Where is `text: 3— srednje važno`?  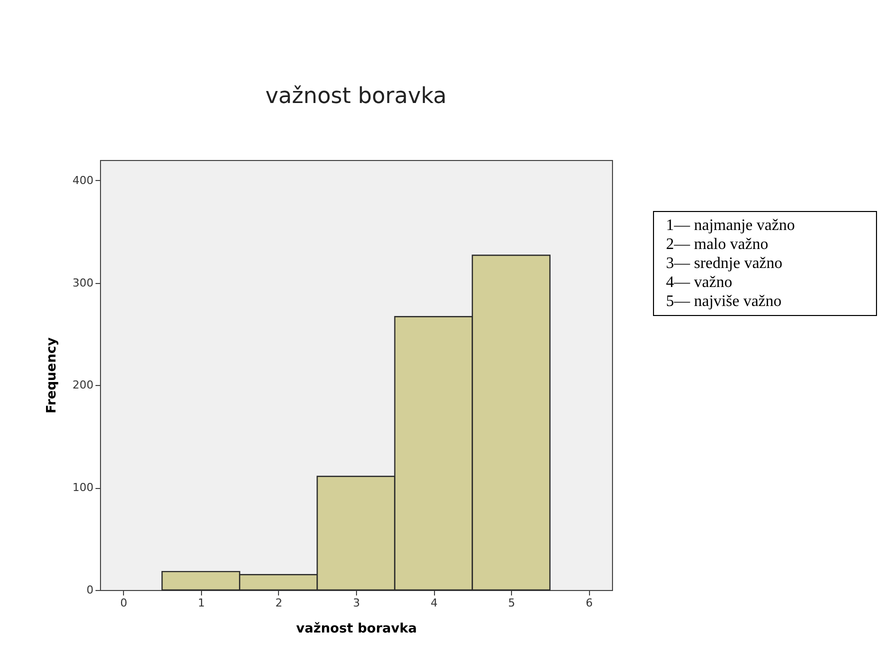
text: 3— srednje važno is located at coordinates (725, 263).